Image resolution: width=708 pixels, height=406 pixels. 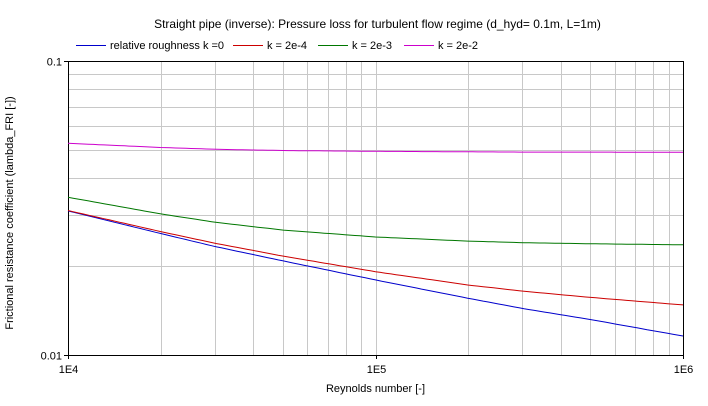 I want to click on x-tick-label: 1E4, so click(x=69, y=370).